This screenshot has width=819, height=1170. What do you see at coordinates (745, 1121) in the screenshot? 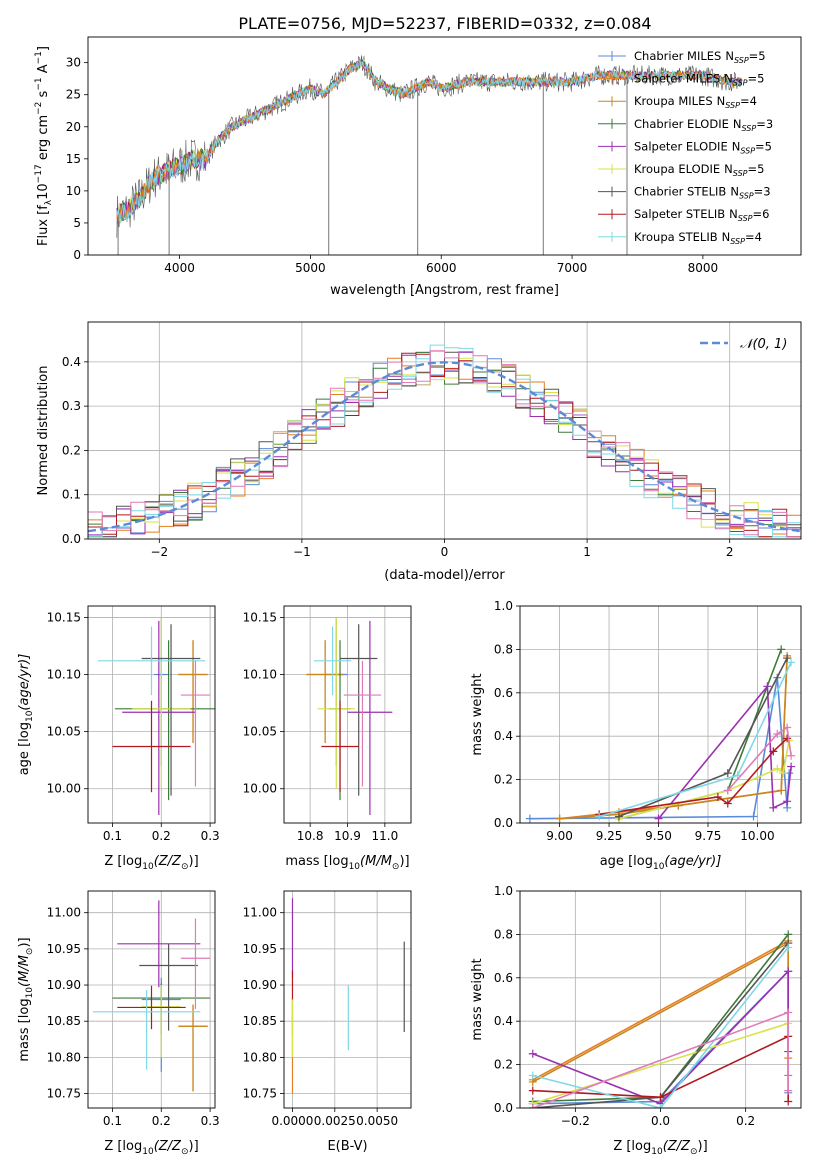
I see `x-tick-label: 0.2` at bounding box center [745, 1121].